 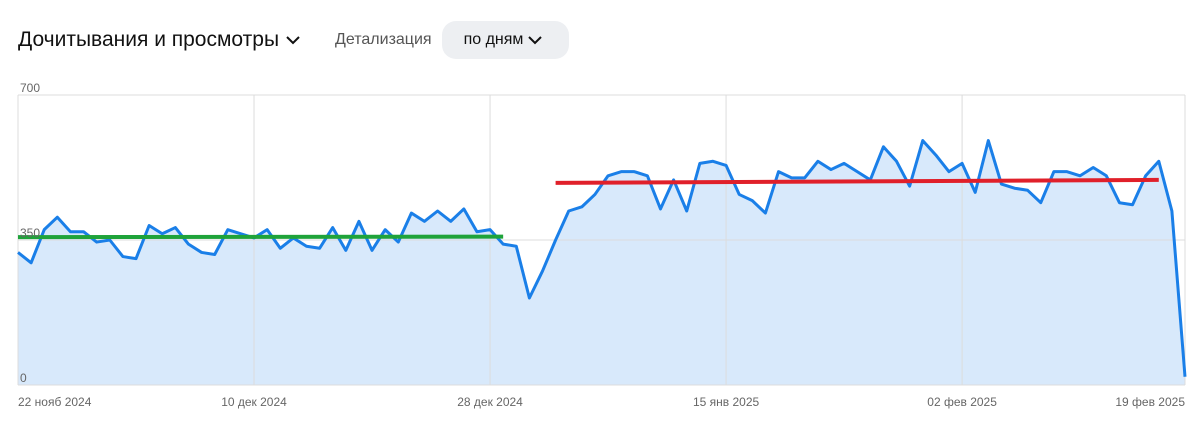 I want to click on y-tick-label: 0, so click(x=23, y=378).